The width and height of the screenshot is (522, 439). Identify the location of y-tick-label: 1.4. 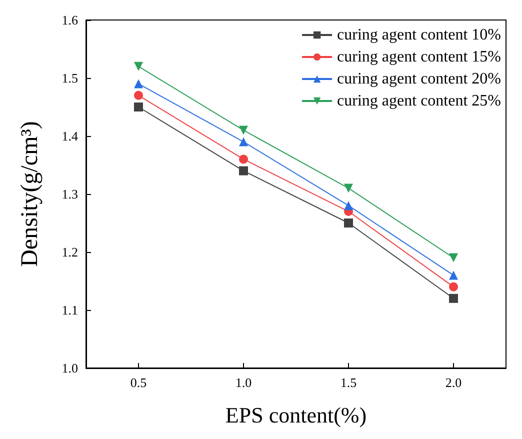
(70, 136).